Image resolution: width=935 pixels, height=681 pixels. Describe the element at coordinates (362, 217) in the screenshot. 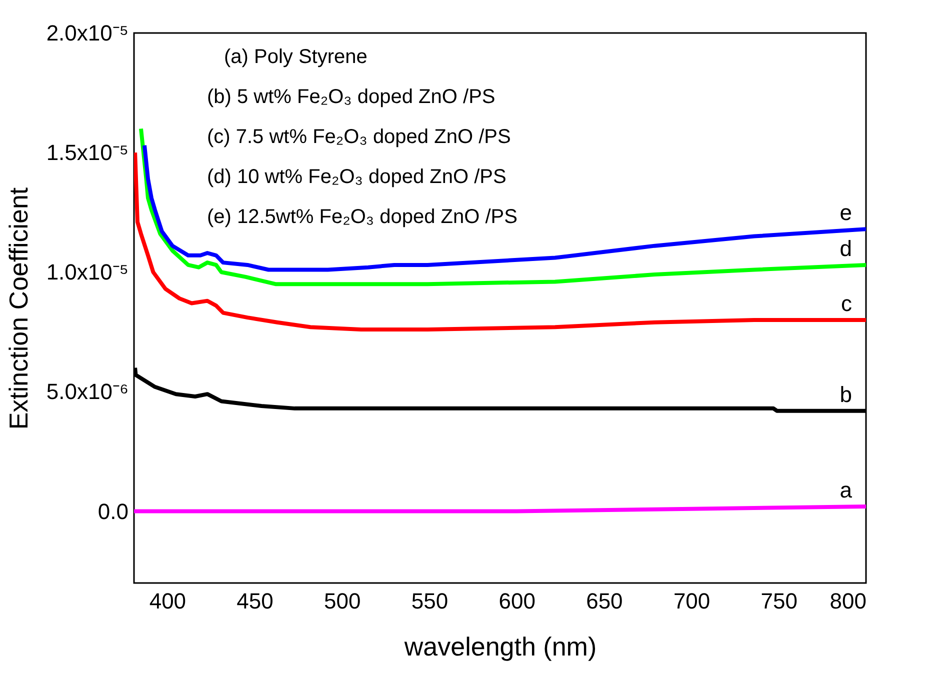

I see `annotation: (e) 12.5wt% Fe₂O₃ doped ZnO /PS` at that location.